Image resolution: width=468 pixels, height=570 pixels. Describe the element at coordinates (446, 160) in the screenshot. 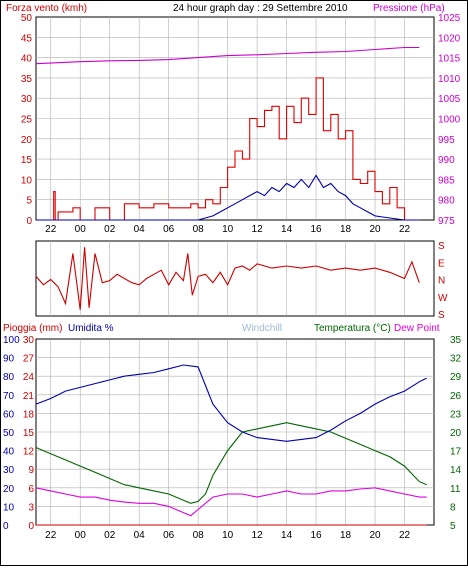

I see `pressure-tick-label: 990` at that location.